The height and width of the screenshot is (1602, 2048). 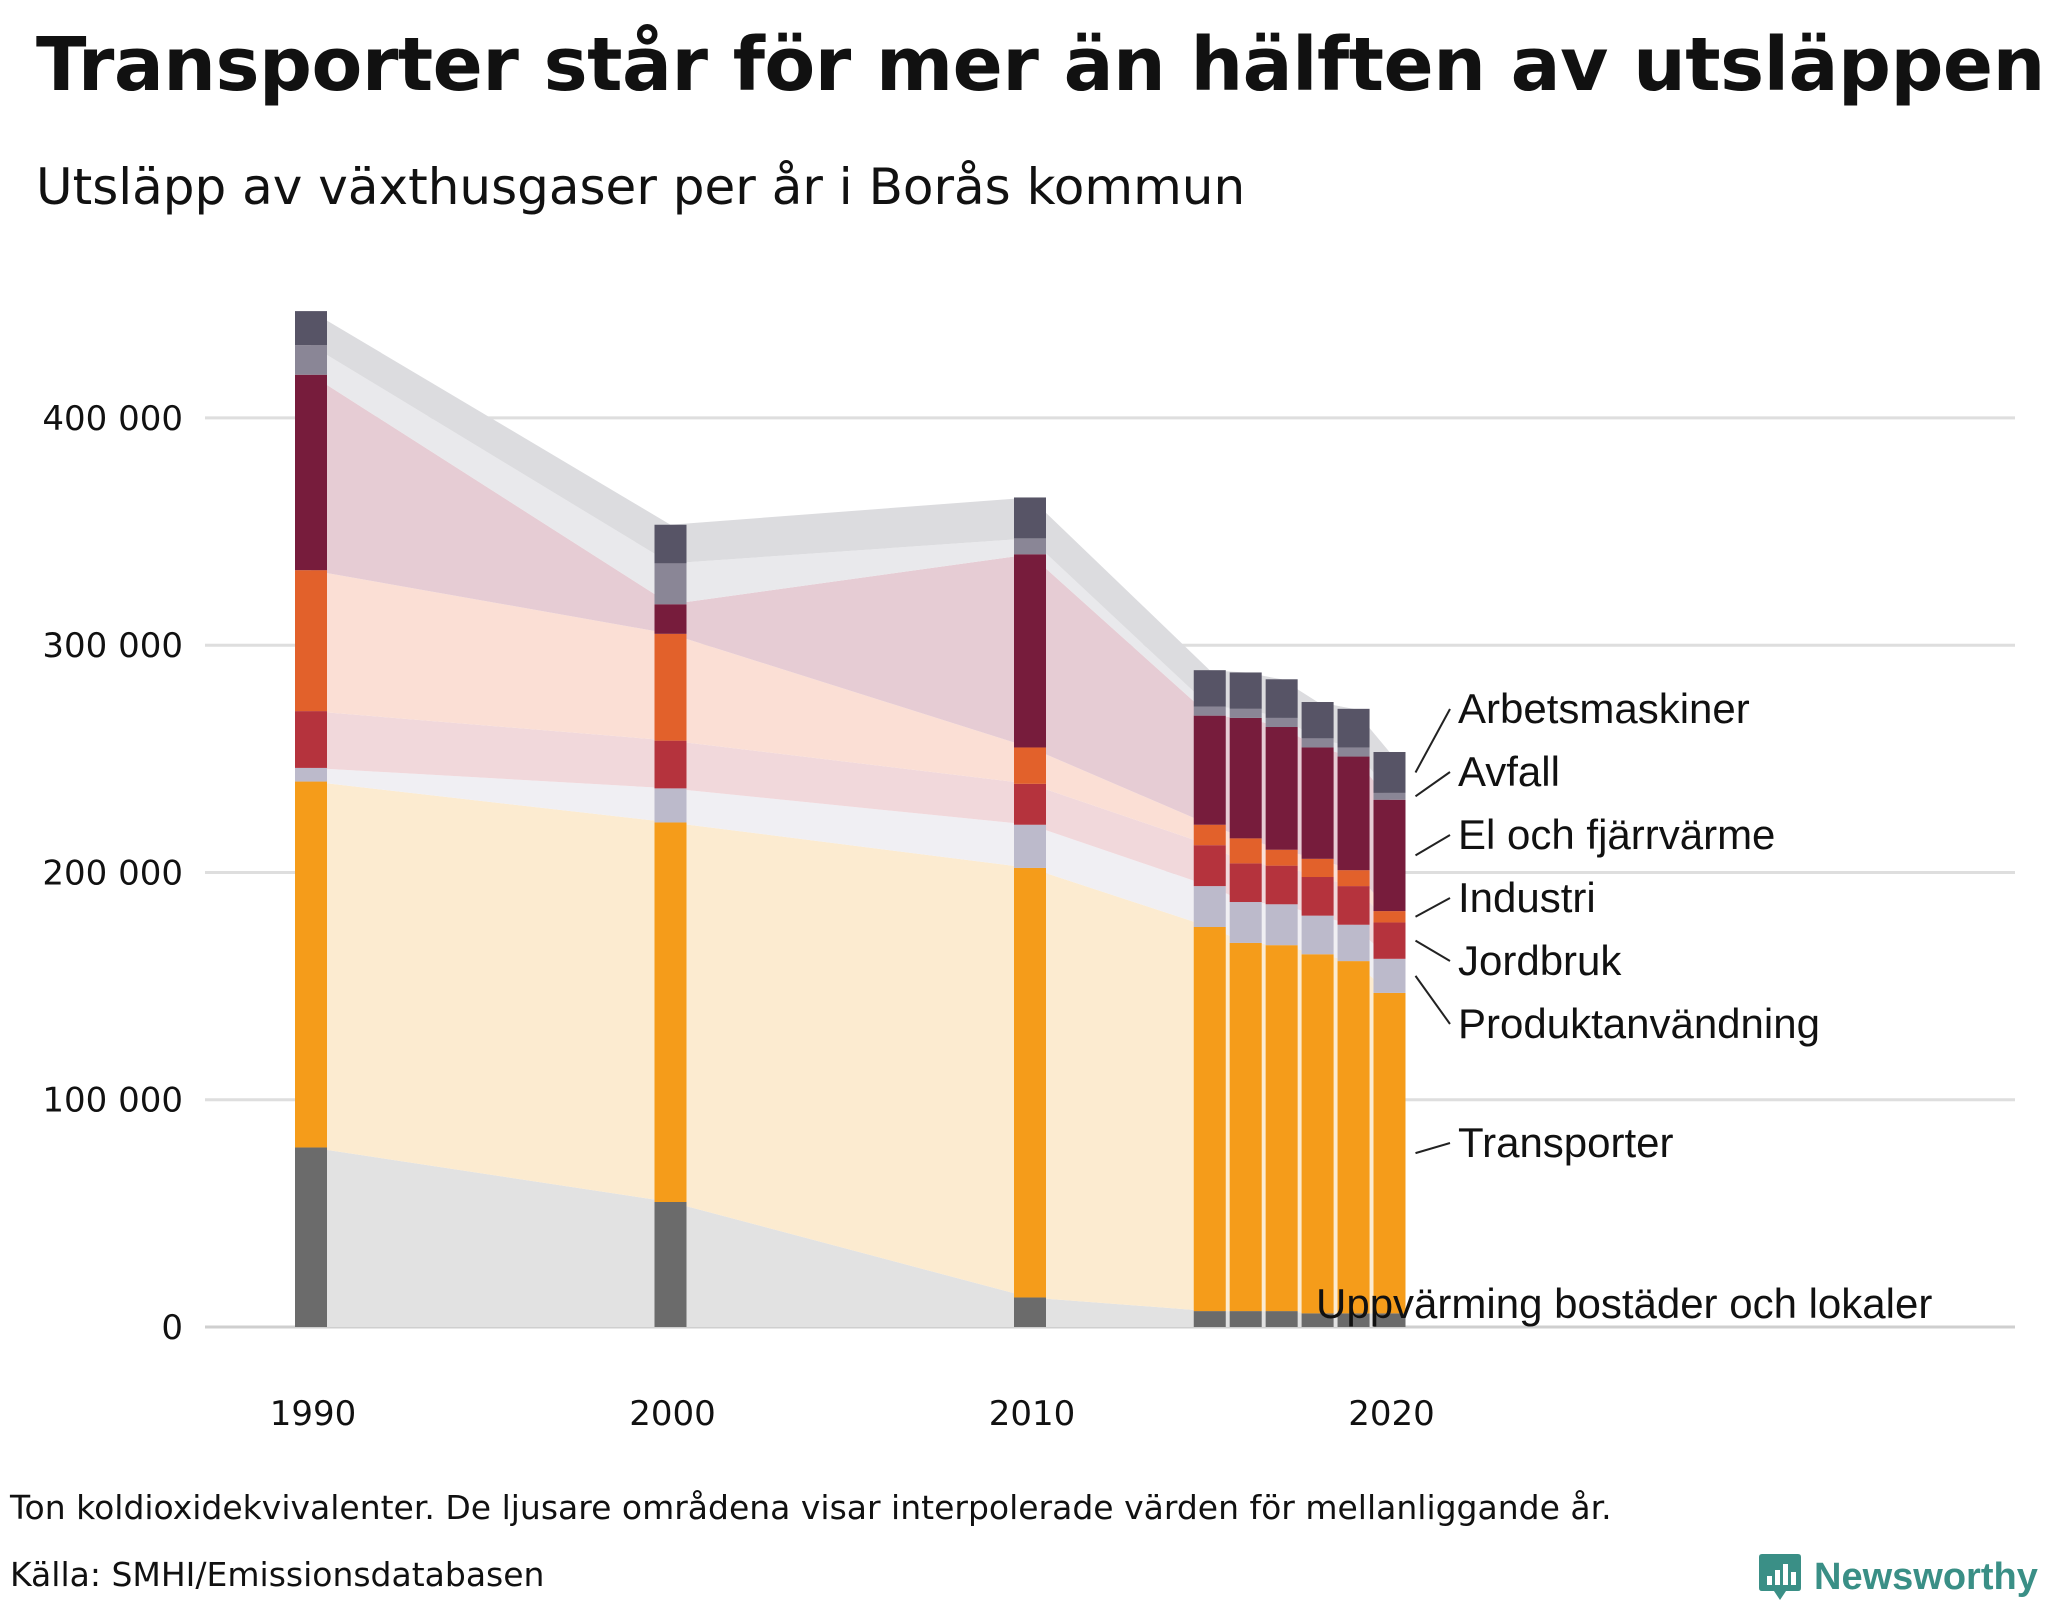 I want to click on series-label: Transporter, so click(x=1566, y=1142).